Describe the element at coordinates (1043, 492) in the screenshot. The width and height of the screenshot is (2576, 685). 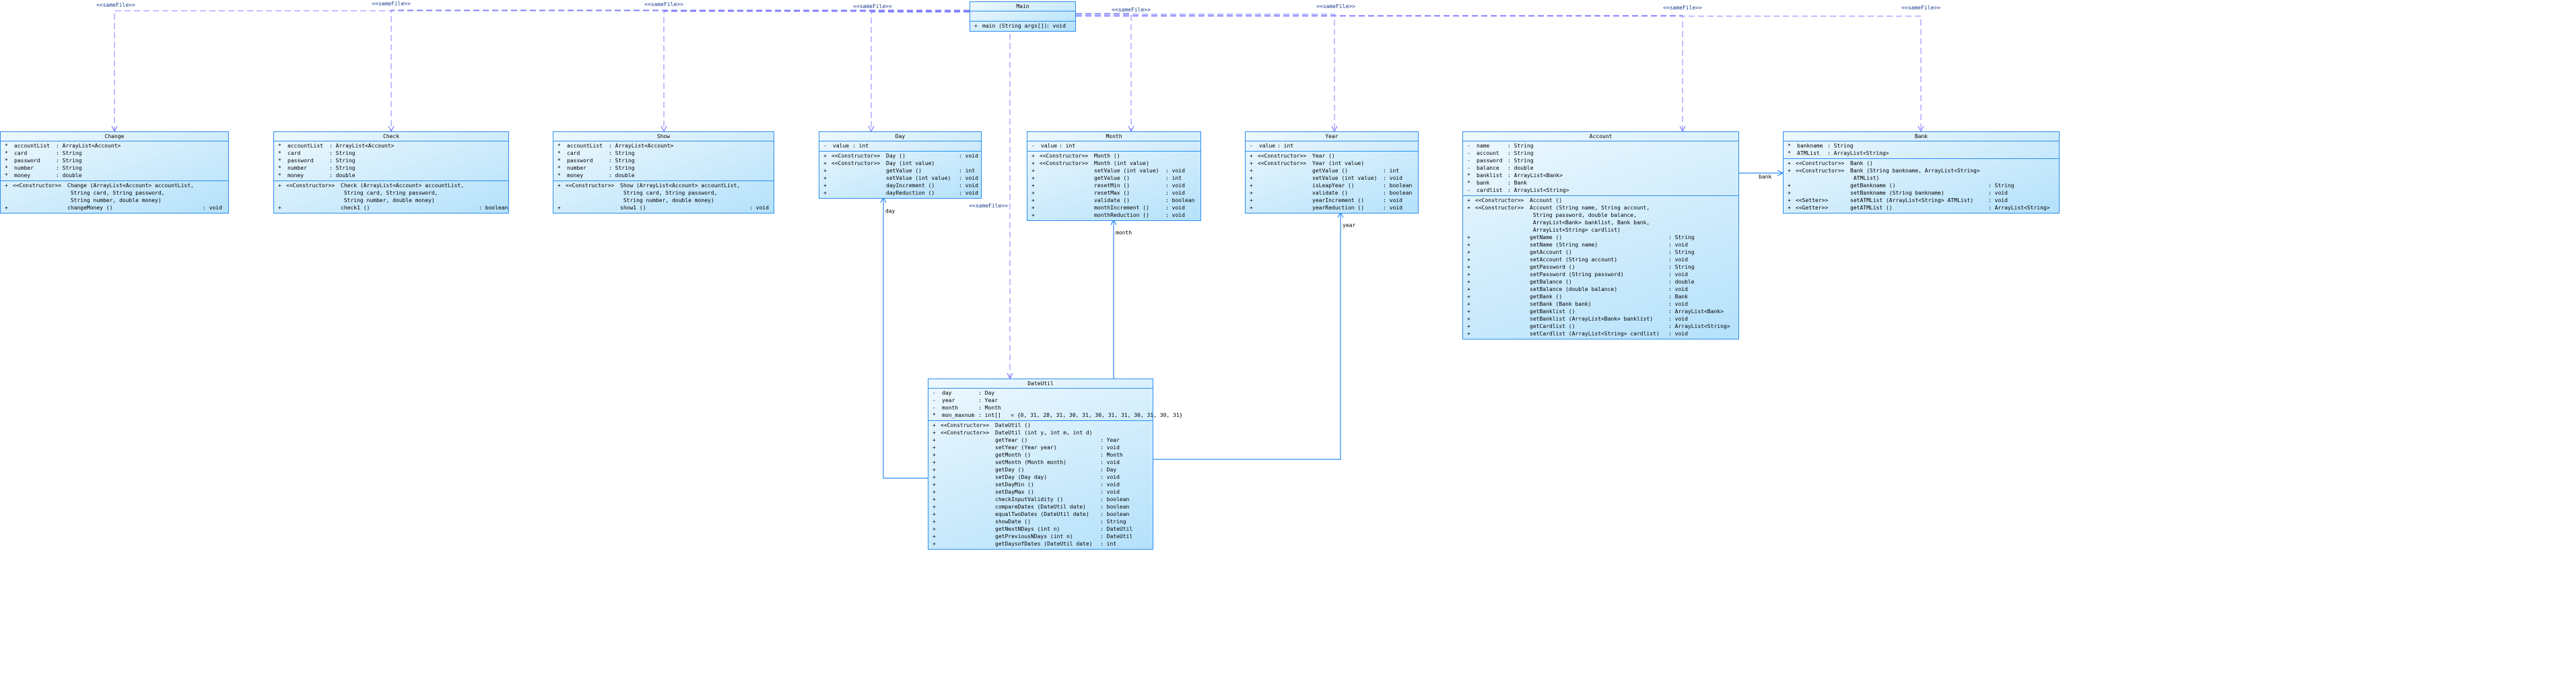
I see `operation-row: + setDayMax () void` at that location.